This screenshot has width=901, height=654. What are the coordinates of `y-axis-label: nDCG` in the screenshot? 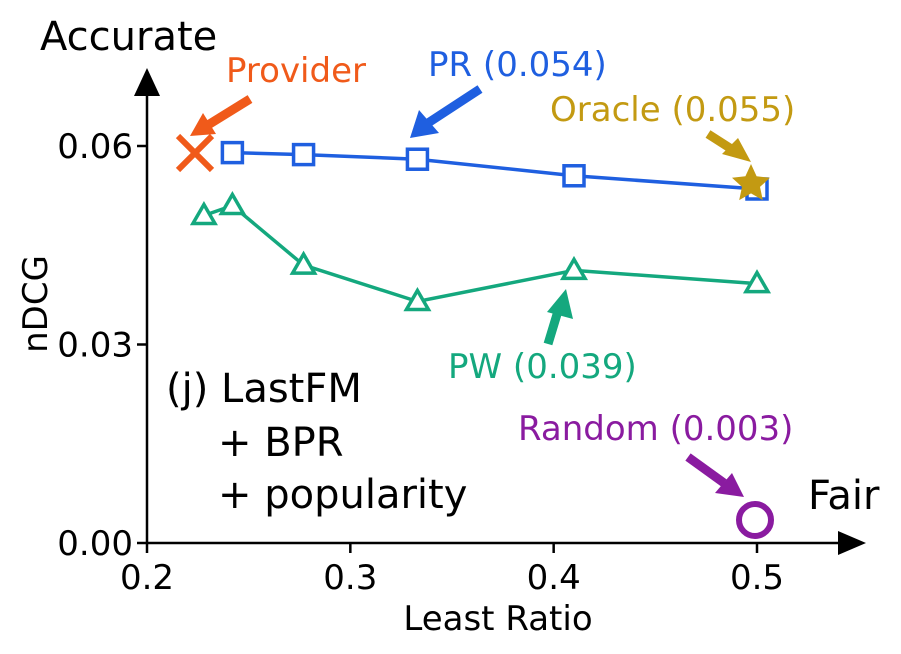 It's located at (36, 304).